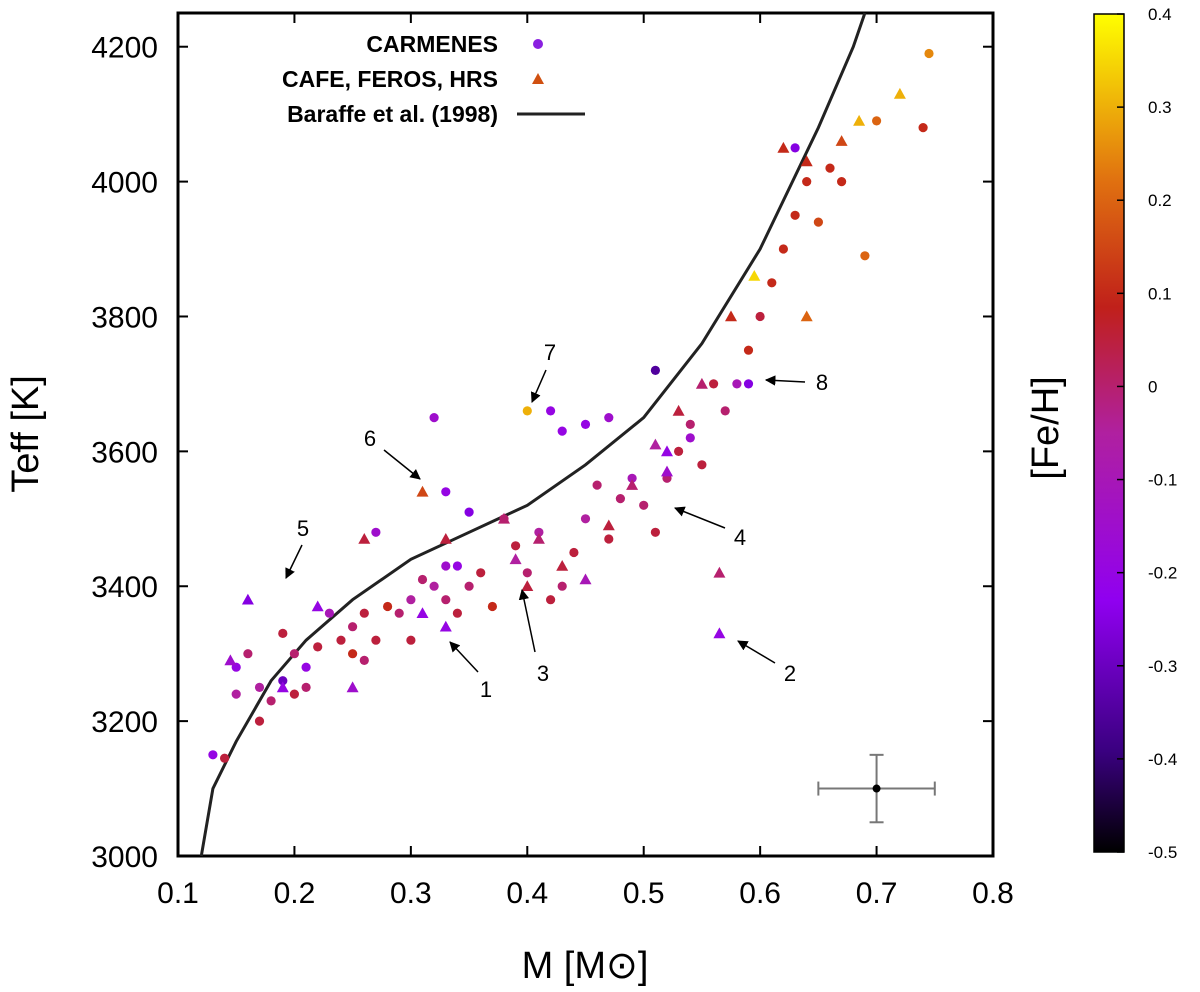  Describe the element at coordinates (303, 528) in the screenshot. I see `annotation-label-5: 5` at that location.